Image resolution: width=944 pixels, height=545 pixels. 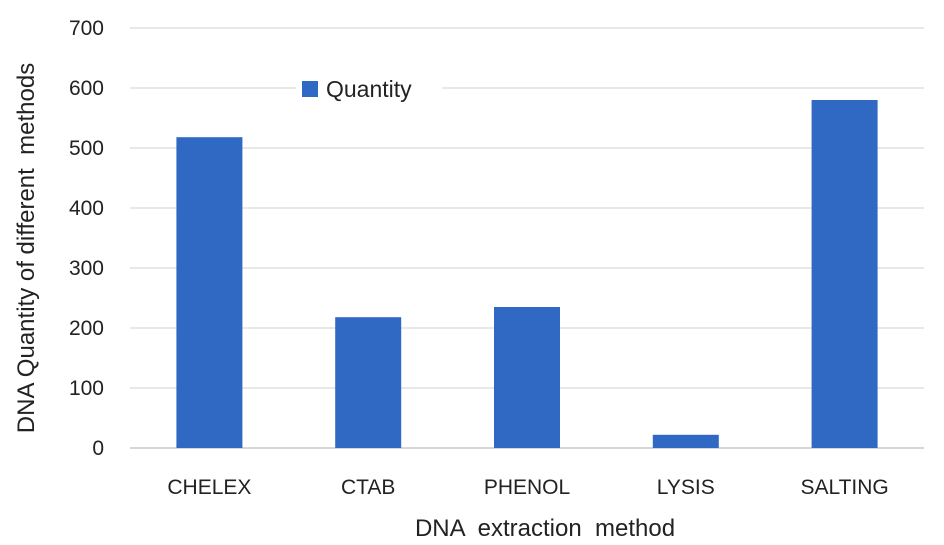 I want to click on y-axis-title: DNA Quantity of different methods, so click(x=26, y=248).